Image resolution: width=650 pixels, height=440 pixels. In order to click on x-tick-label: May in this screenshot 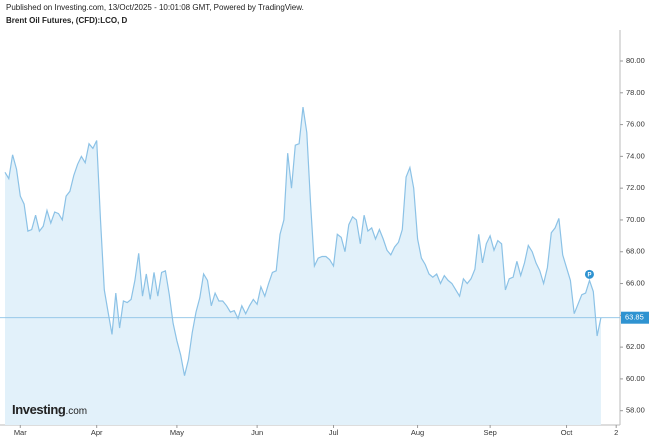, I will do `click(177, 432)`.